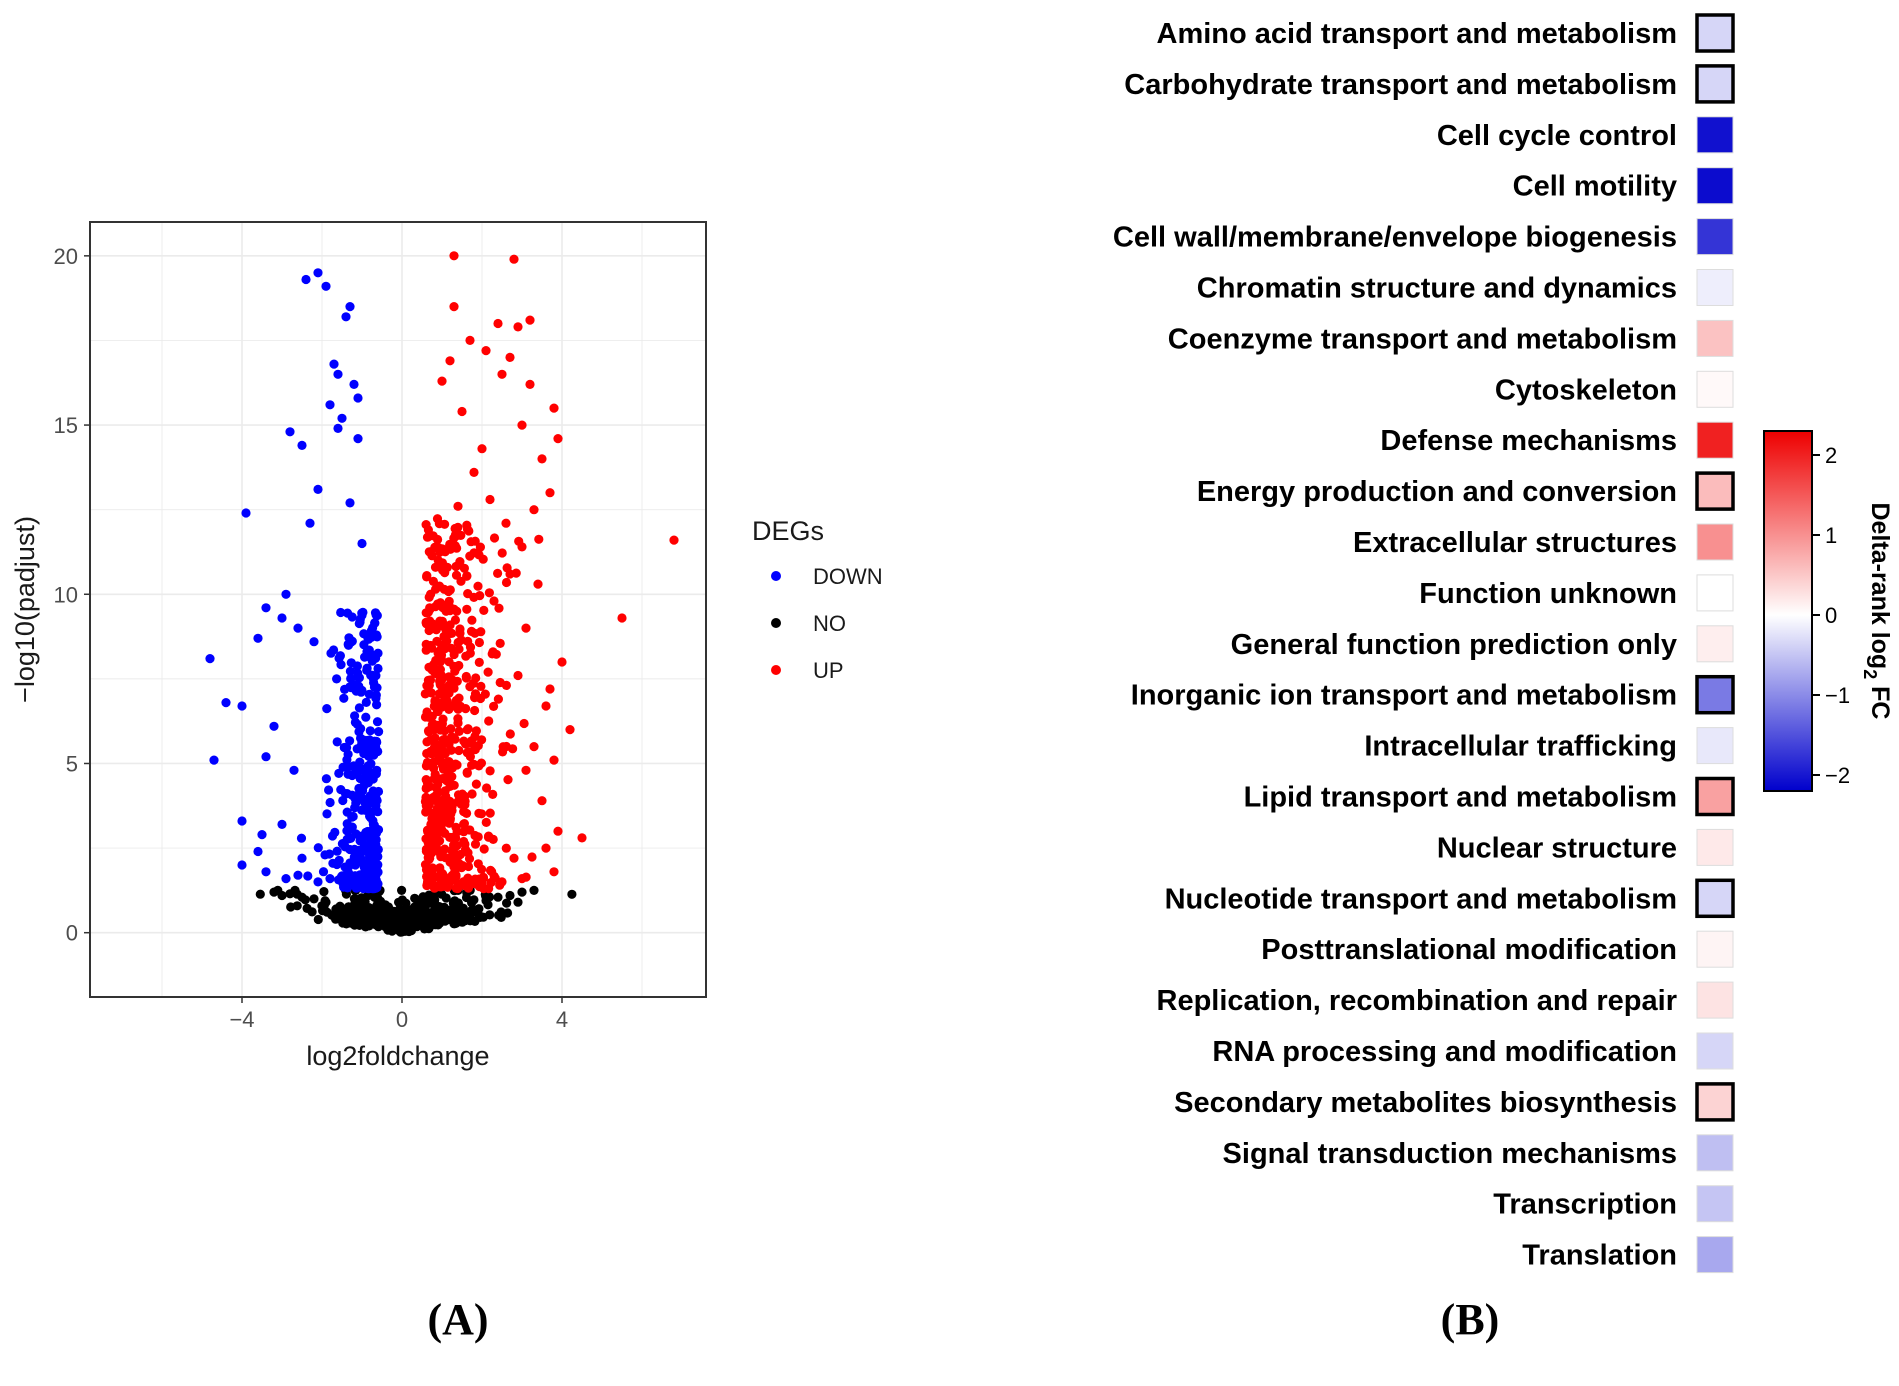 This screenshot has height=1386, width=1899. Describe the element at coordinates (1585, 135) in the screenshot. I see `heatmap-row: Cell cycle control` at that location.